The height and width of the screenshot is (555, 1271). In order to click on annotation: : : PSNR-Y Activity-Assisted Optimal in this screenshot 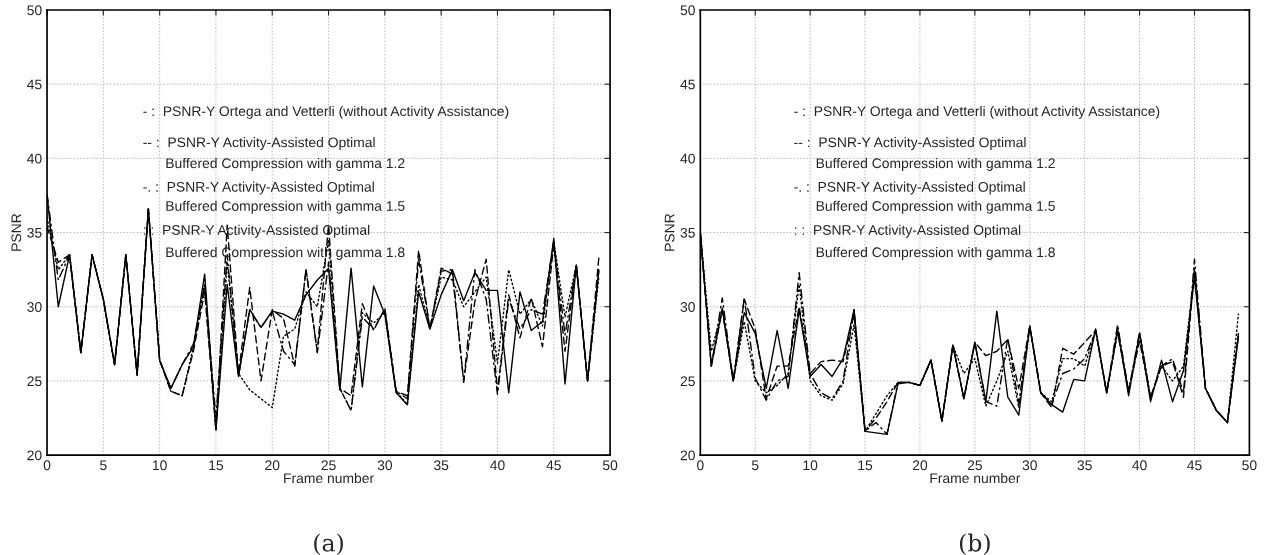, I will do `click(907, 231)`.